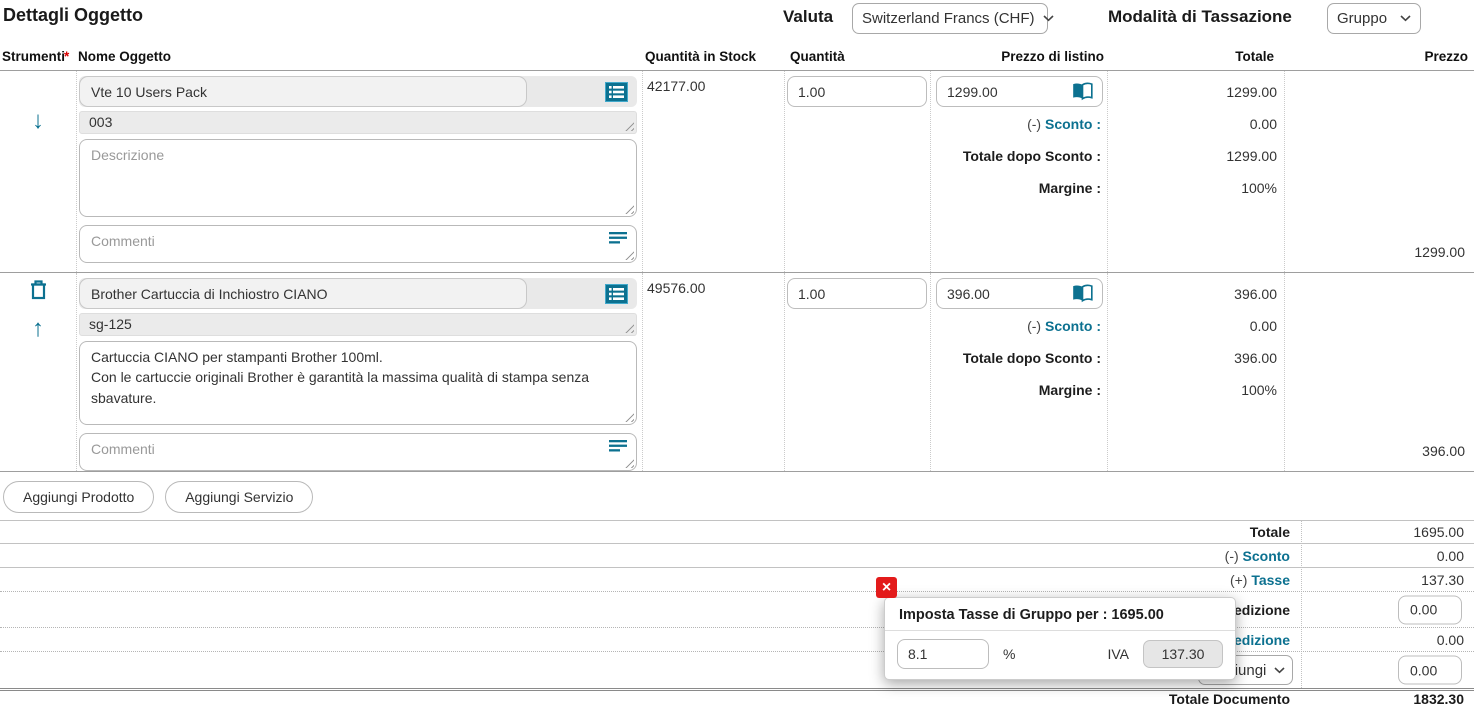  What do you see at coordinates (1251, 156) in the screenshot?
I see `line-after-discount-value: 1299.00` at bounding box center [1251, 156].